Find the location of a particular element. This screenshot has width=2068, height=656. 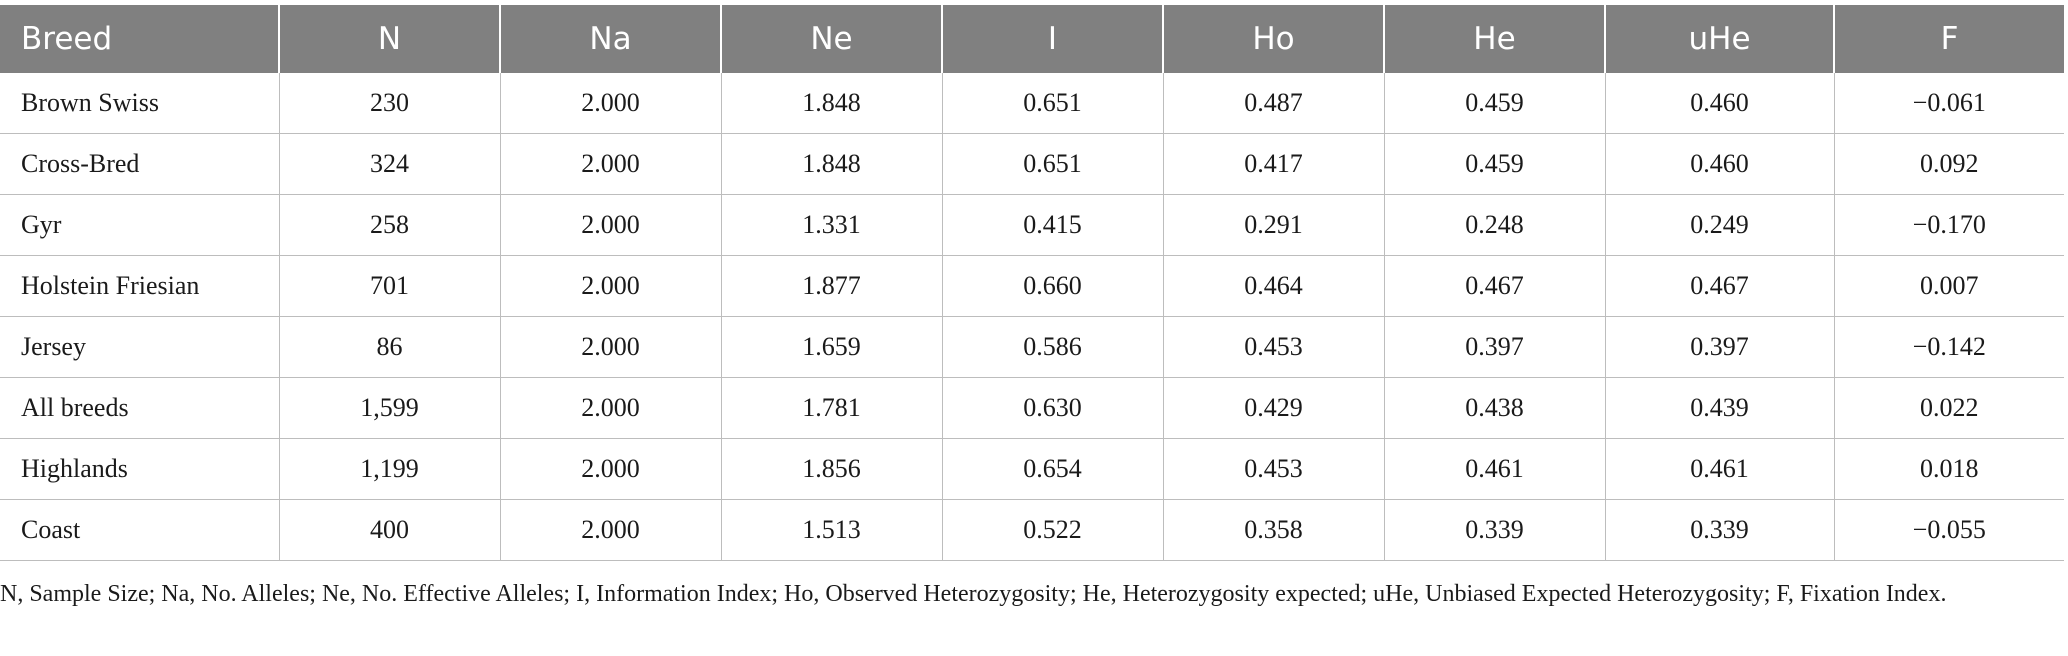

i-cell: 0.522 is located at coordinates (1053, 530).